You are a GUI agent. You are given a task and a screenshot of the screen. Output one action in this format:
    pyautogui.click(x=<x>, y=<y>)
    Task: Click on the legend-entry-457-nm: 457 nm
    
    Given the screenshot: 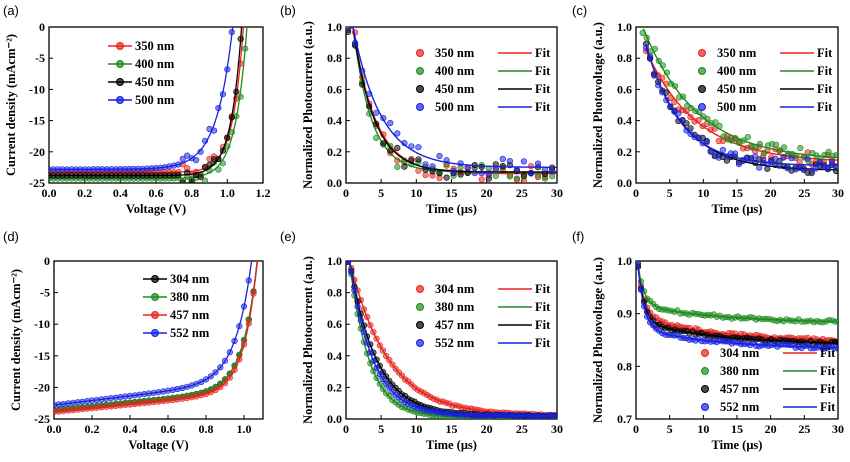 What is the action you would take?
    pyautogui.click(x=176, y=315)
    